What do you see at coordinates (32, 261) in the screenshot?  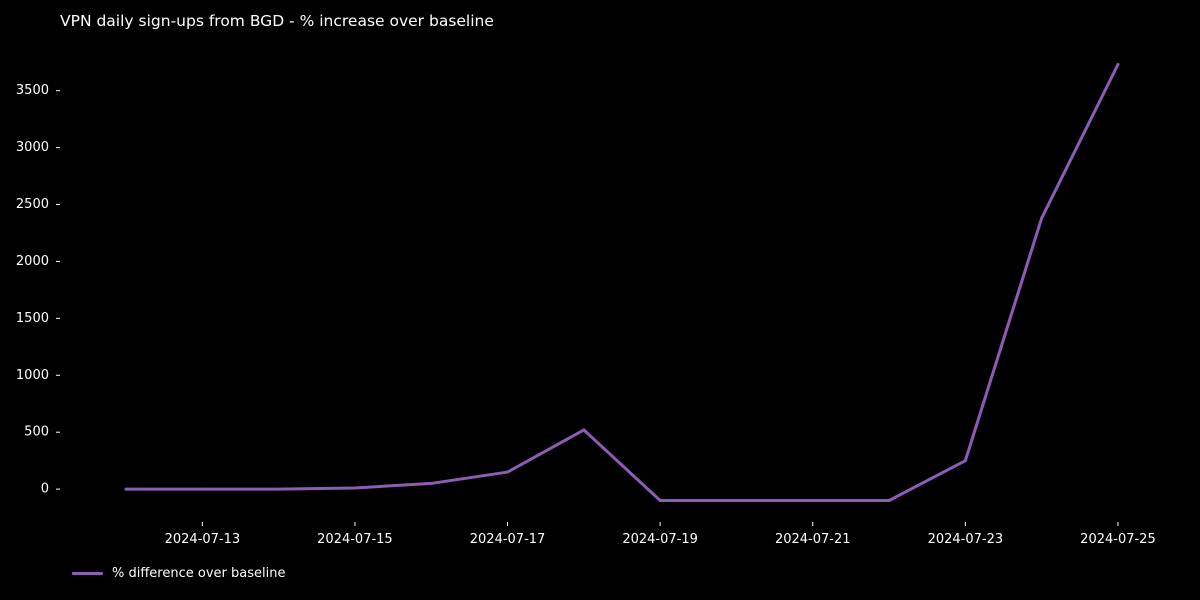 I see `y-tick-label: 2000` at bounding box center [32, 261].